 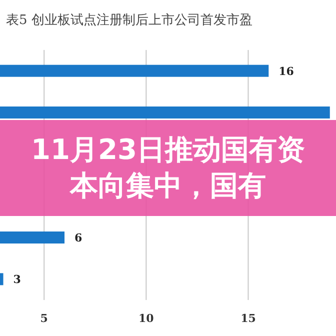 What do you see at coordinates (146, 318) in the screenshot?
I see `x-tick-label: 10` at bounding box center [146, 318].